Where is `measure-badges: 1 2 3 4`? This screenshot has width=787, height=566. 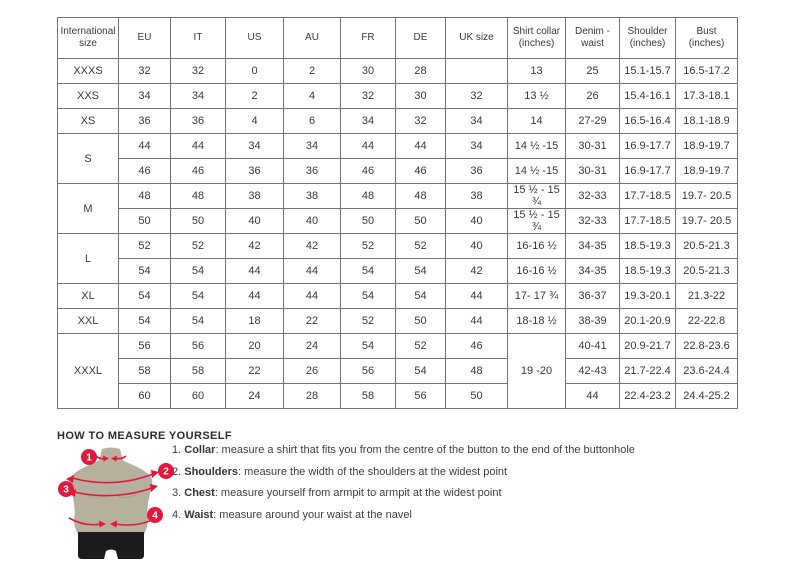
measure-badges: 1 2 3 4 is located at coordinates (116, 486).